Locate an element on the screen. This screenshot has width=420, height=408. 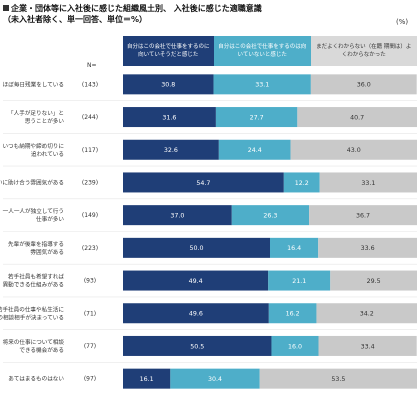
category-label: あてはまるものはない is located at coordinates (36, 379).